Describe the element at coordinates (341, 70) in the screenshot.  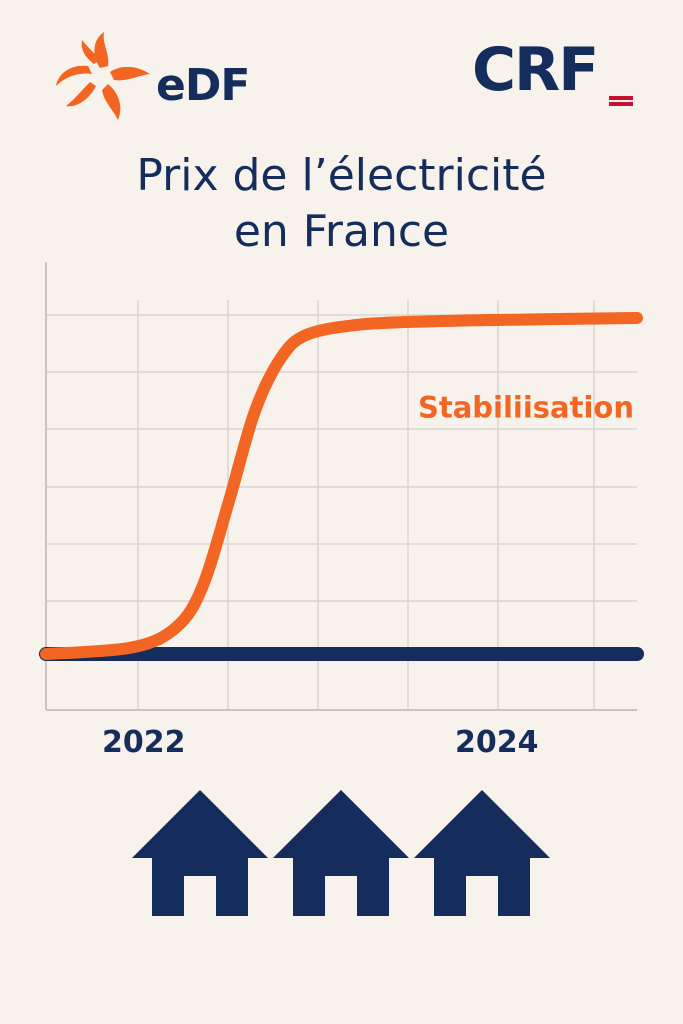
I see `logo-row: eDF CRF` at that location.